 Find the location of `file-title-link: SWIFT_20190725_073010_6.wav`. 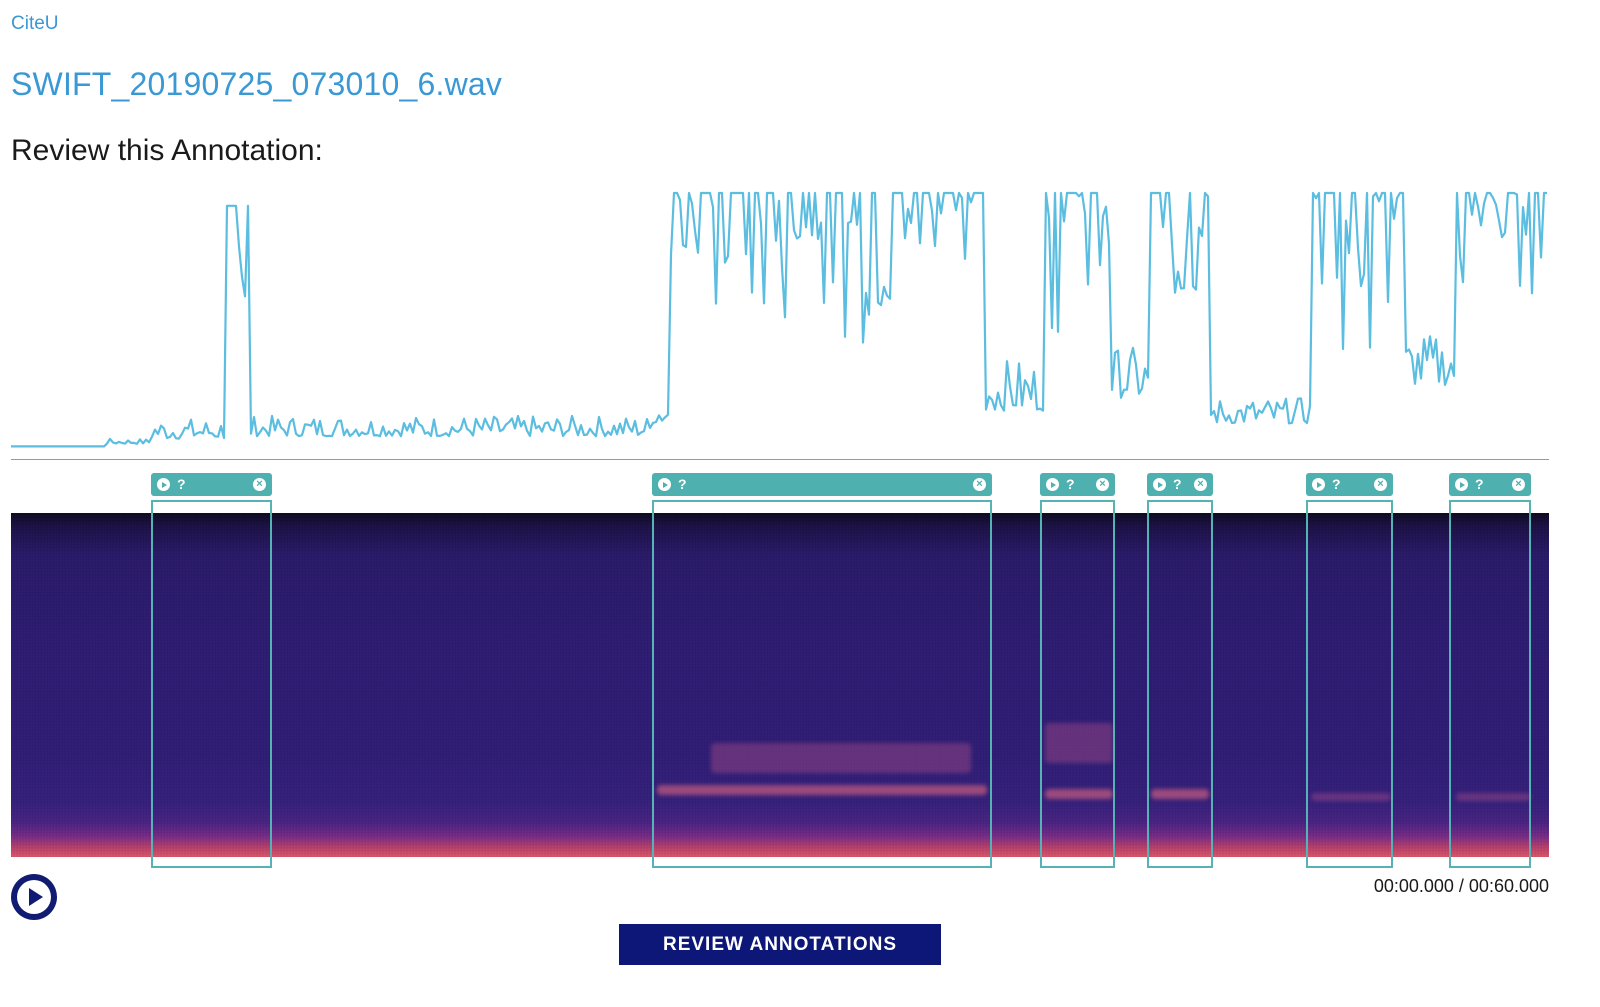

file-title-link: SWIFT_20190725_073010_6.wav is located at coordinates (257, 84).